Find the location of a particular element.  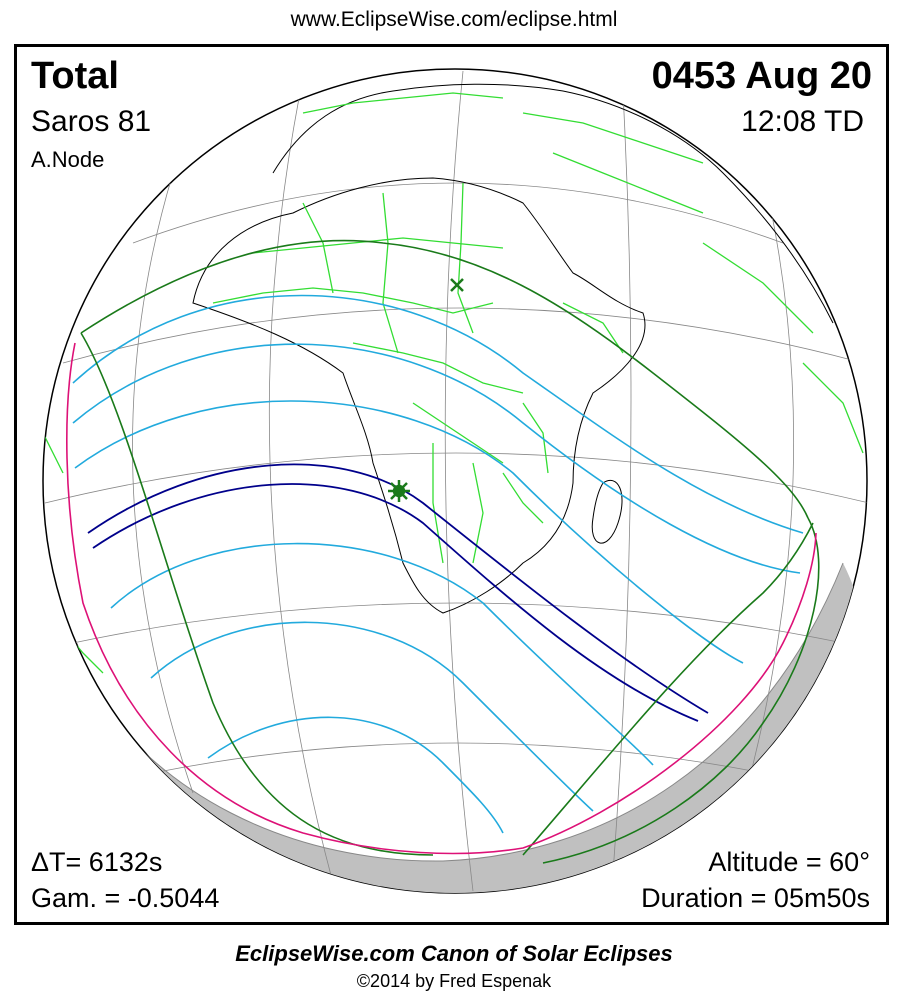

europe-coastline is located at coordinates (553, 203).